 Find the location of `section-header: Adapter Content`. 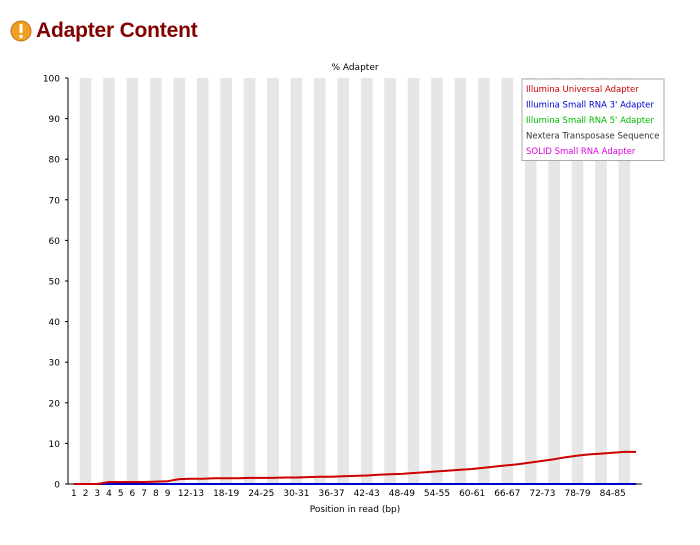

section-header: Adapter Content is located at coordinates (104, 31).